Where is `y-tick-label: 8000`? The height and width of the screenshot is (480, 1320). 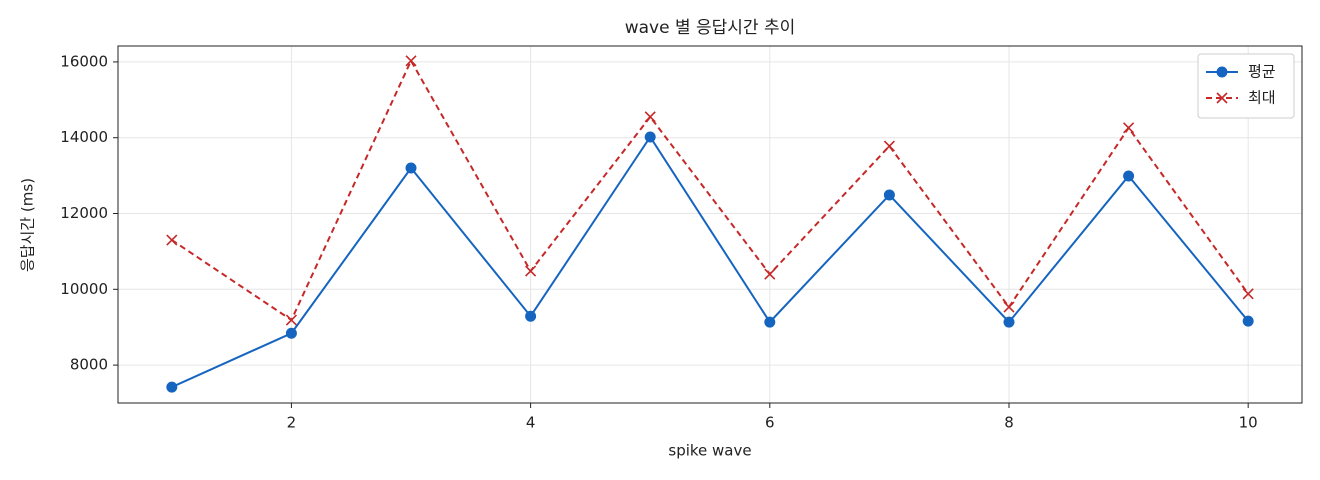 y-tick-label: 8000 is located at coordinates (89, 365).